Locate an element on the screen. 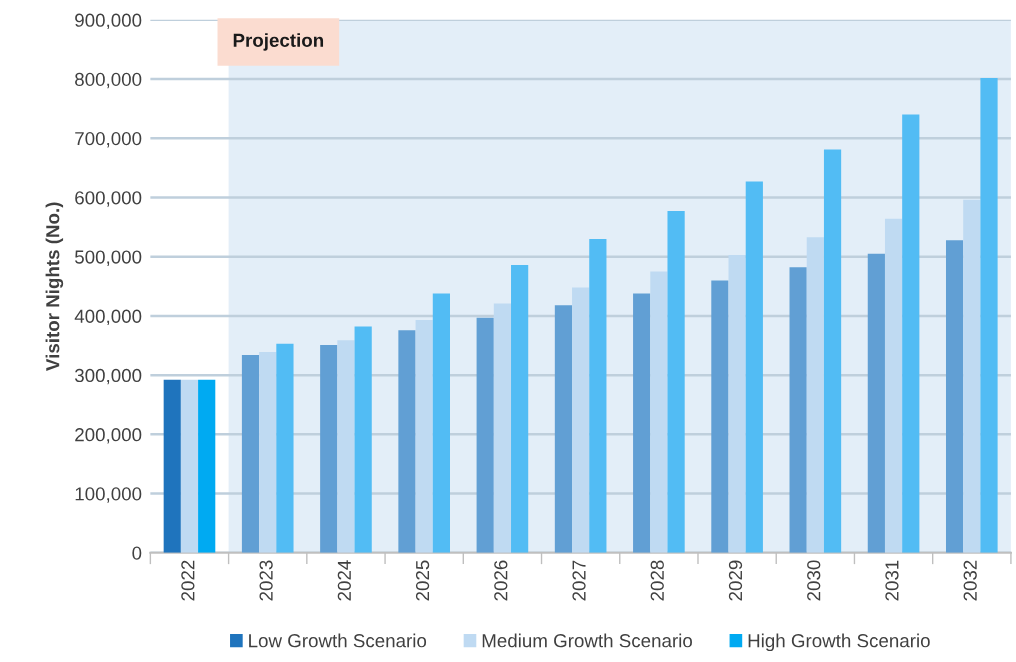 This screenshot has height=662, width=1016. y-tick-label: 900,000 is located at coordinates (108, 21).